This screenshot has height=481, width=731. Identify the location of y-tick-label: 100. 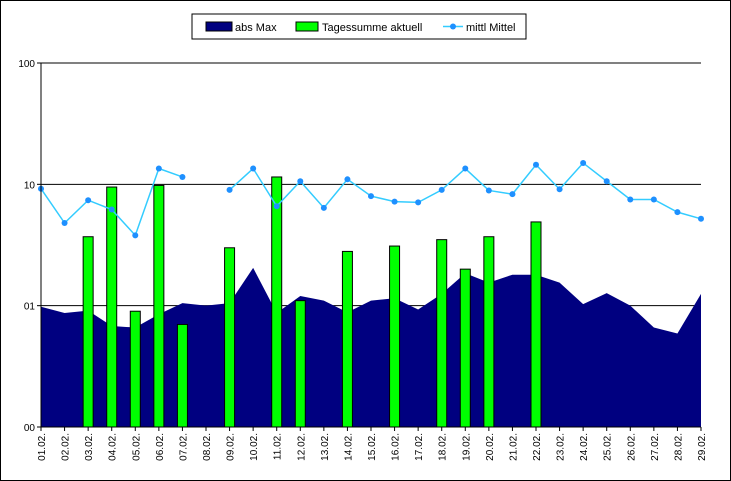
(26, 64).